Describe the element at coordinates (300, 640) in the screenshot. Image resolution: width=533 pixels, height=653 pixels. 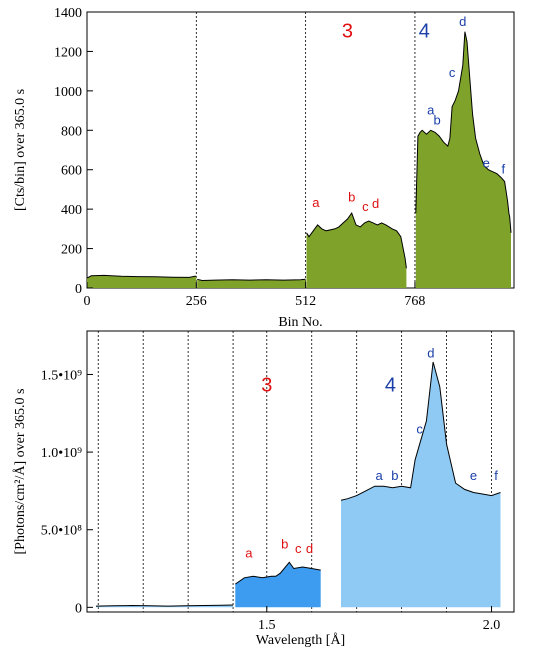
I see `x-axis-label: Wavelength [Å]` at that location.